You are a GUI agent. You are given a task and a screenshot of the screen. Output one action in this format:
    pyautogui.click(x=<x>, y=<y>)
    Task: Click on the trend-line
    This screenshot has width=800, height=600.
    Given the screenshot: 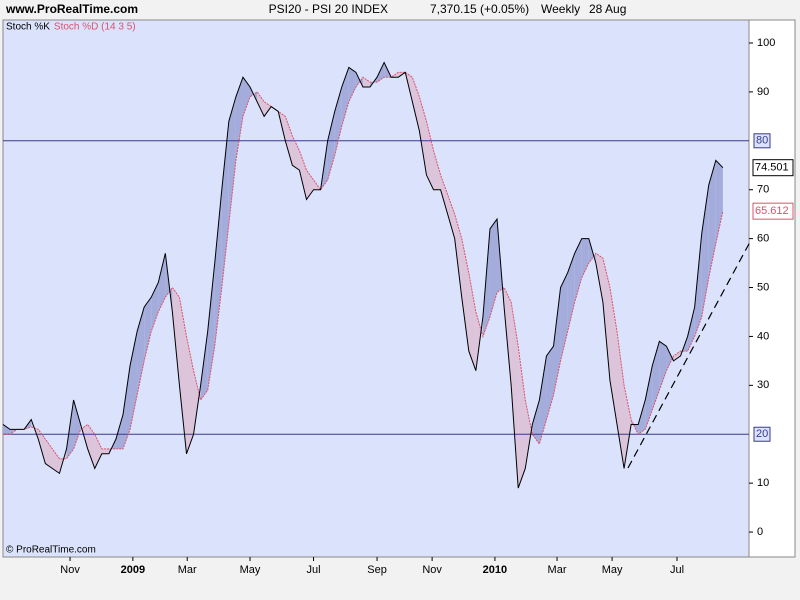 What is the action you would take?
    pyautogui.click(x=689, y=355)
    